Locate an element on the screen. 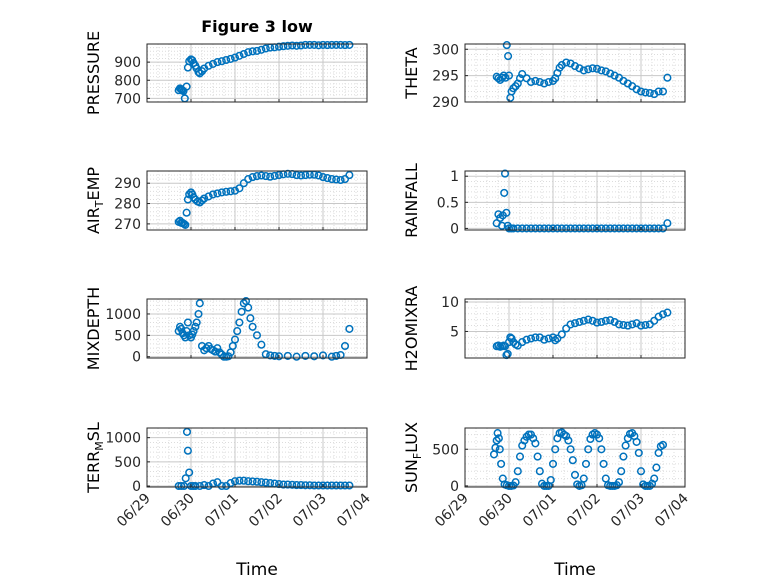 This screenshot has width=778, height=583. y-axis-label: SUNFLUX is located at coordinates (413, 457).